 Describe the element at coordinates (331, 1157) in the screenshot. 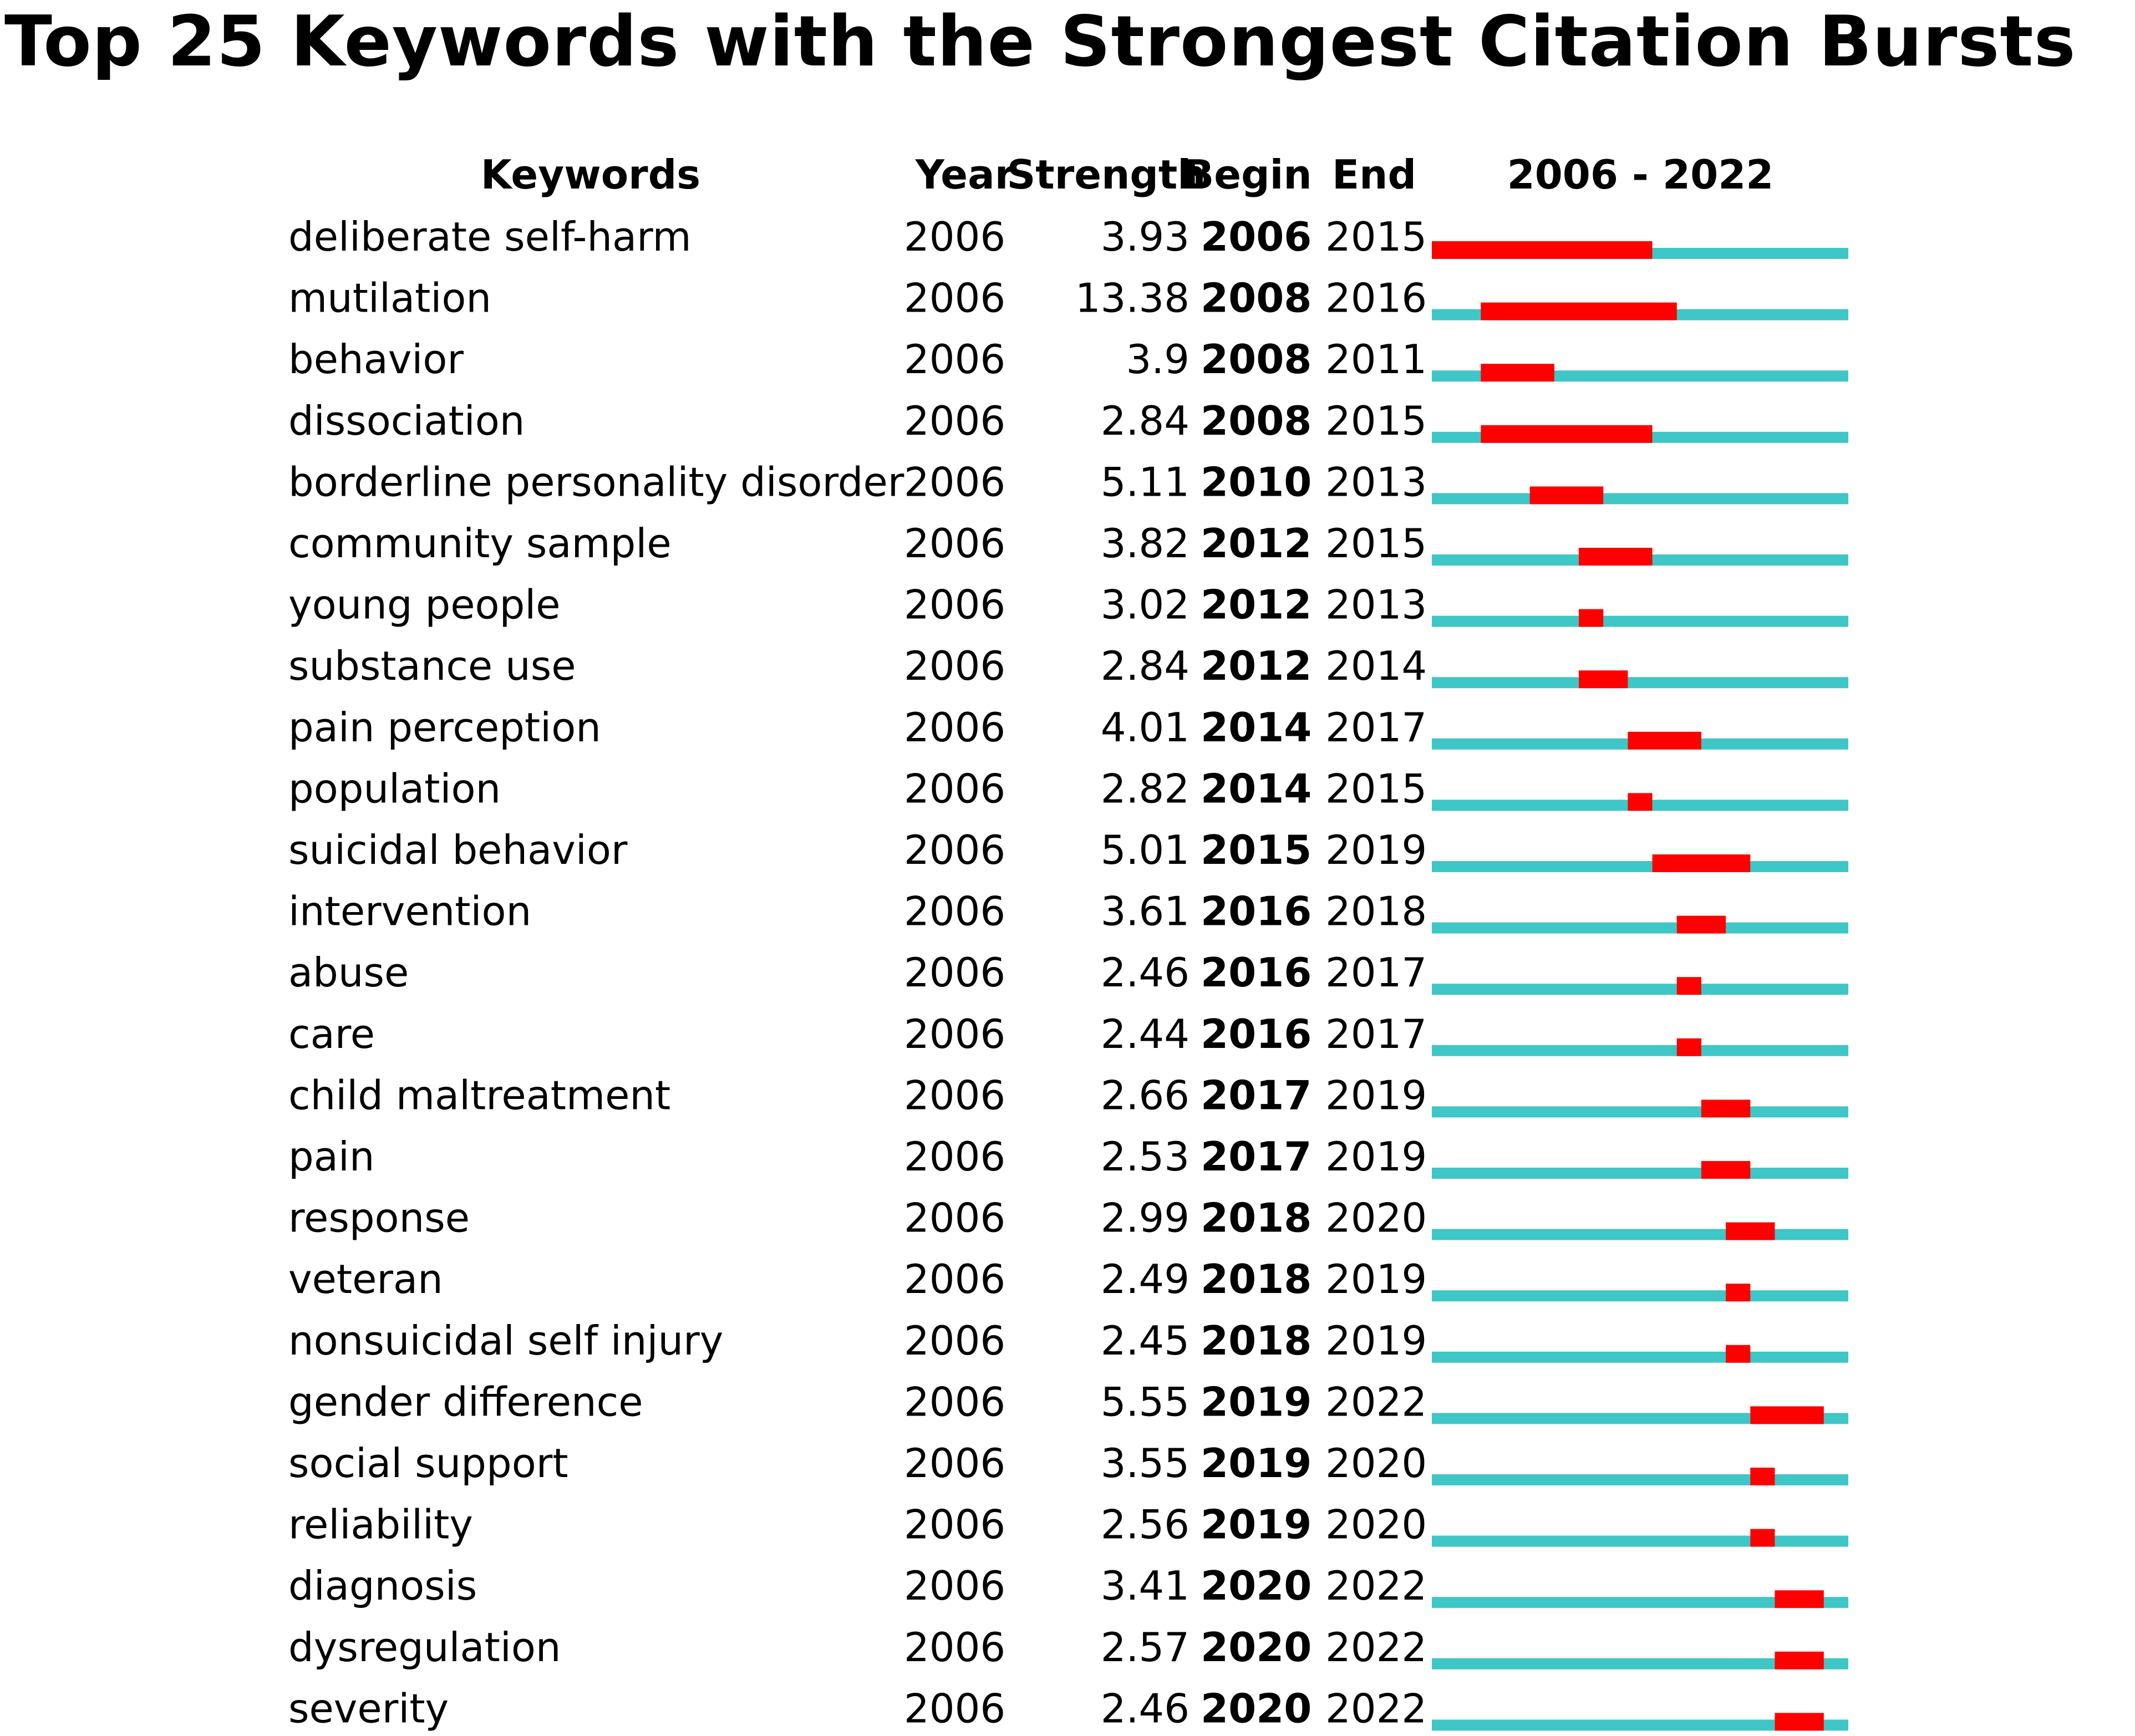

I see `keyword-label: pain` at that location.